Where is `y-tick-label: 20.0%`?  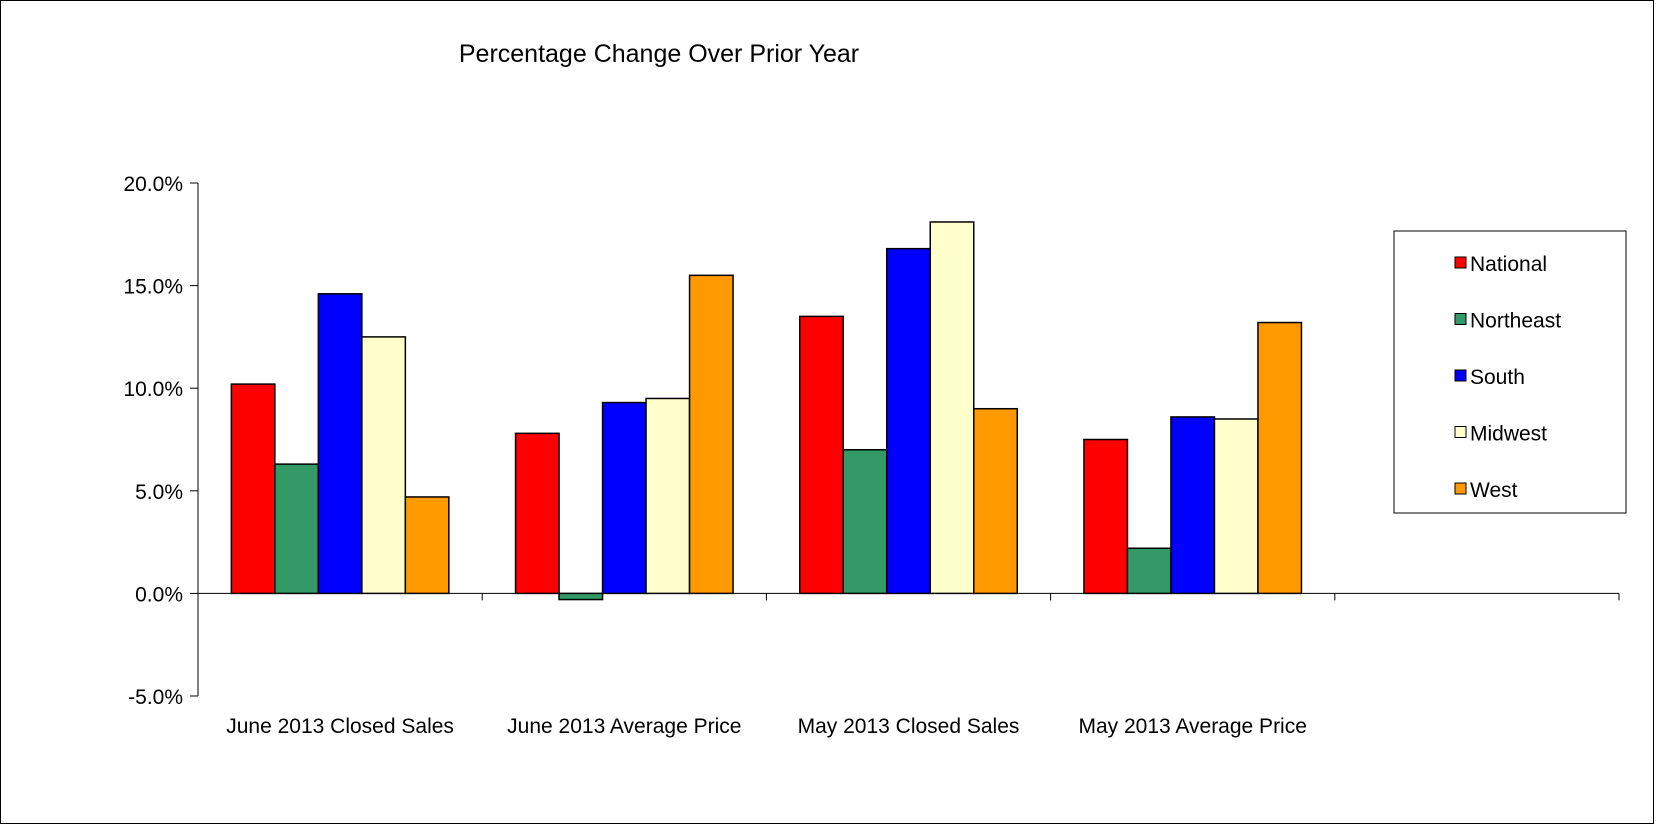
y-tick-label: 20.0% is located at coordinates (153, 184).